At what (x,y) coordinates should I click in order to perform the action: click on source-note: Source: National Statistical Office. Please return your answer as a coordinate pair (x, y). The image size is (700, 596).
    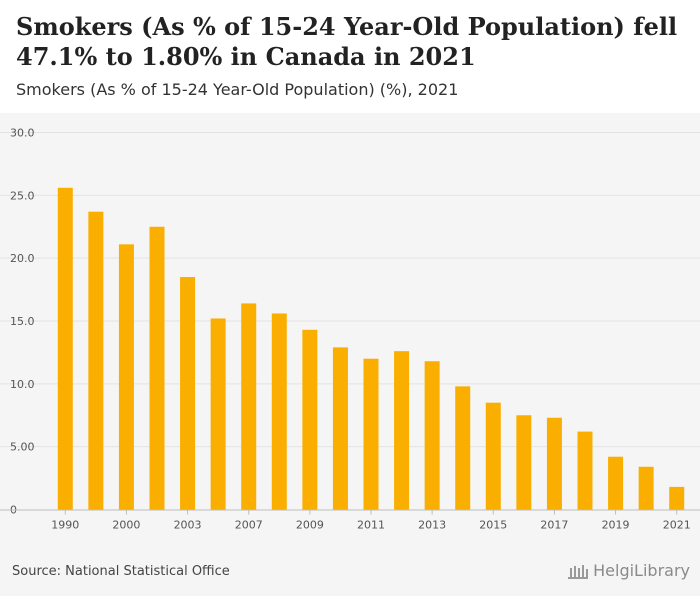
    Looking at the image, I should click on (121, 571).